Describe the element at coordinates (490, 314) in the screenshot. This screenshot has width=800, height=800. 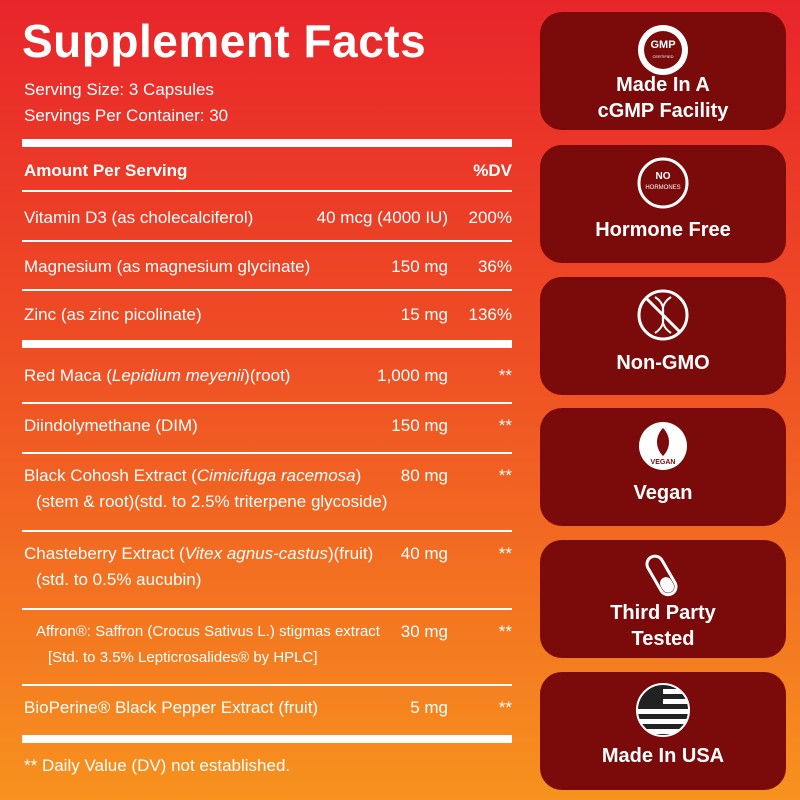
I see `nutrient-dv: 136%` at that location.